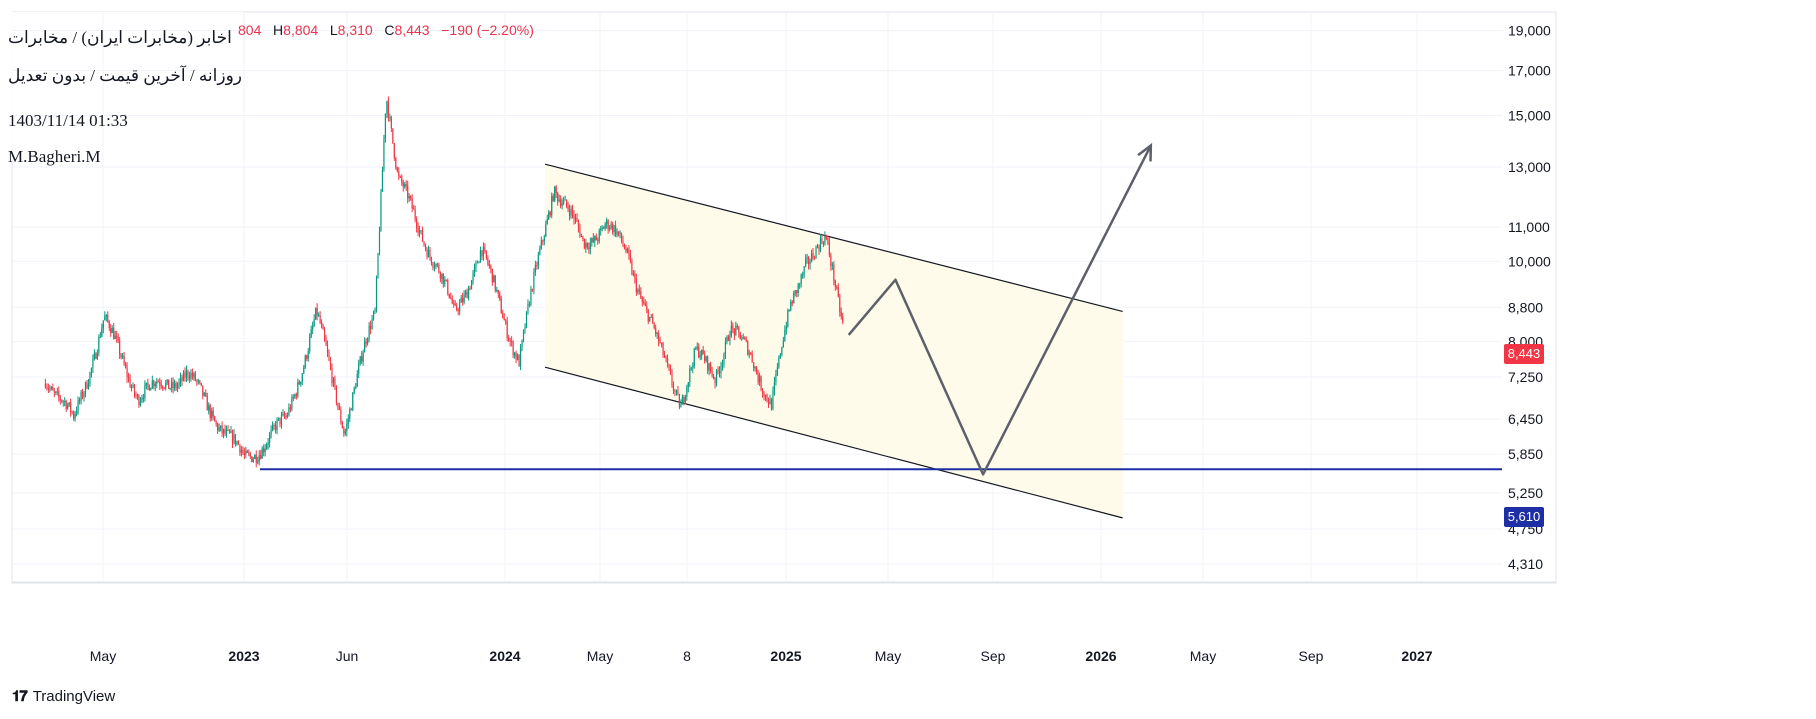 The height and width of the screenshot is (719, 1816). I want to click on y-tick-label: 17,000, so click(1529, 70).